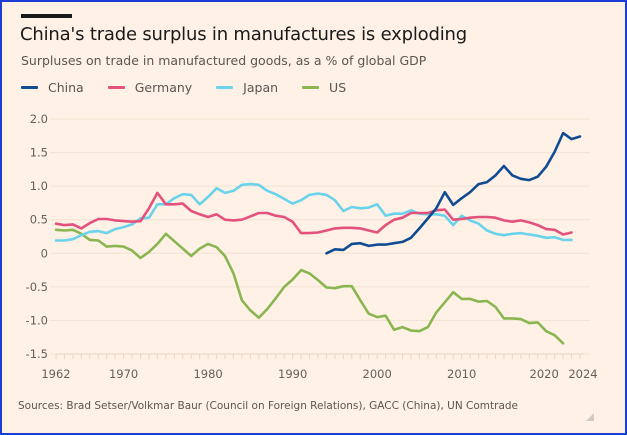 The height and width of the screenshot is (435, 627). What do you see at coordinates (261, 87) in the screenshot?
I see `legend-label-japan: Japan` at bounding box center [261, 87].